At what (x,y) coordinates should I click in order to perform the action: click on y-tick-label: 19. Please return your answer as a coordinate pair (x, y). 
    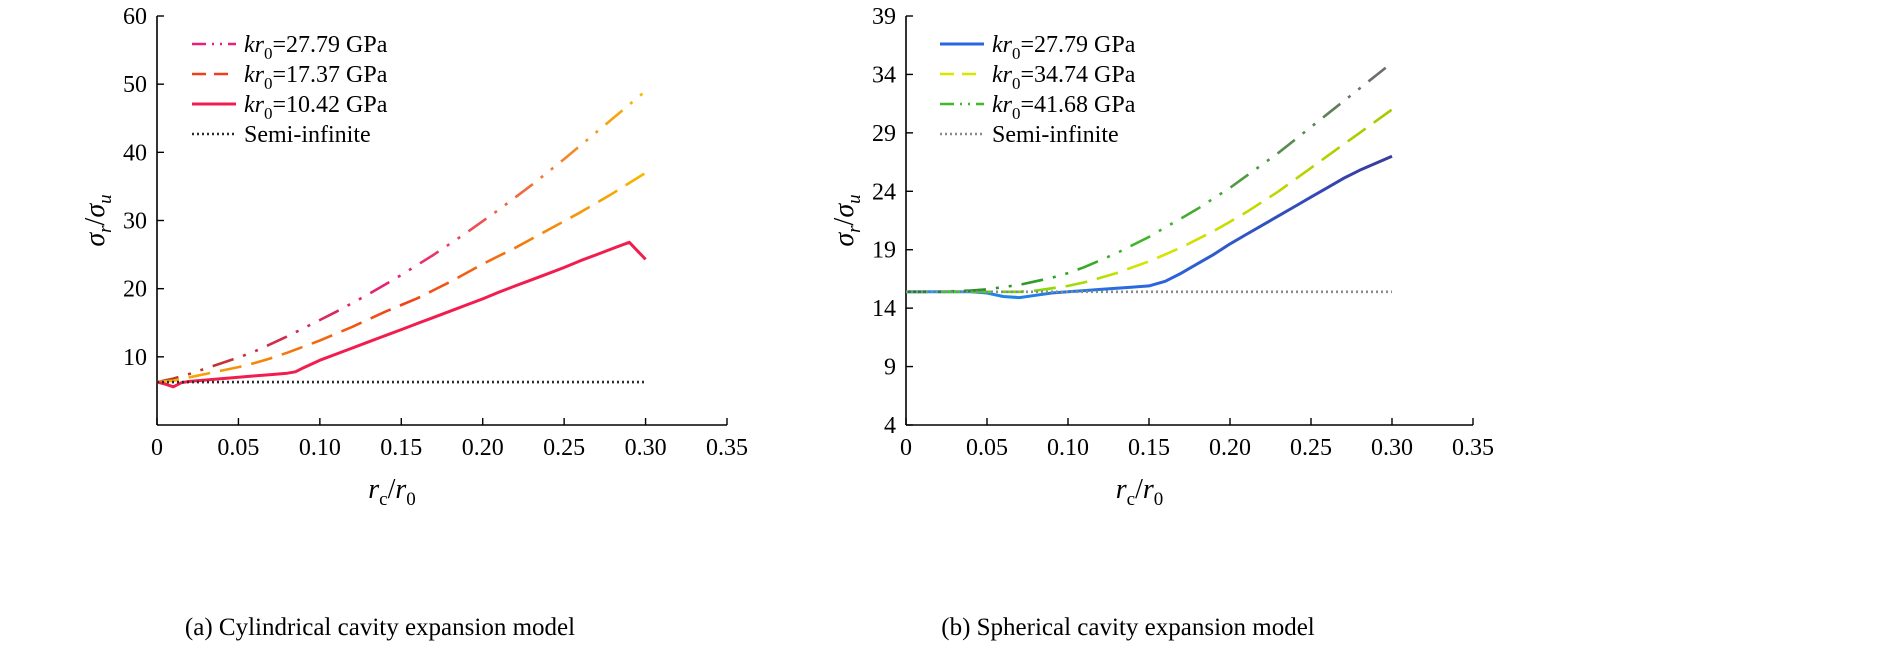
    Looking at the image, I should click on (884, 251).